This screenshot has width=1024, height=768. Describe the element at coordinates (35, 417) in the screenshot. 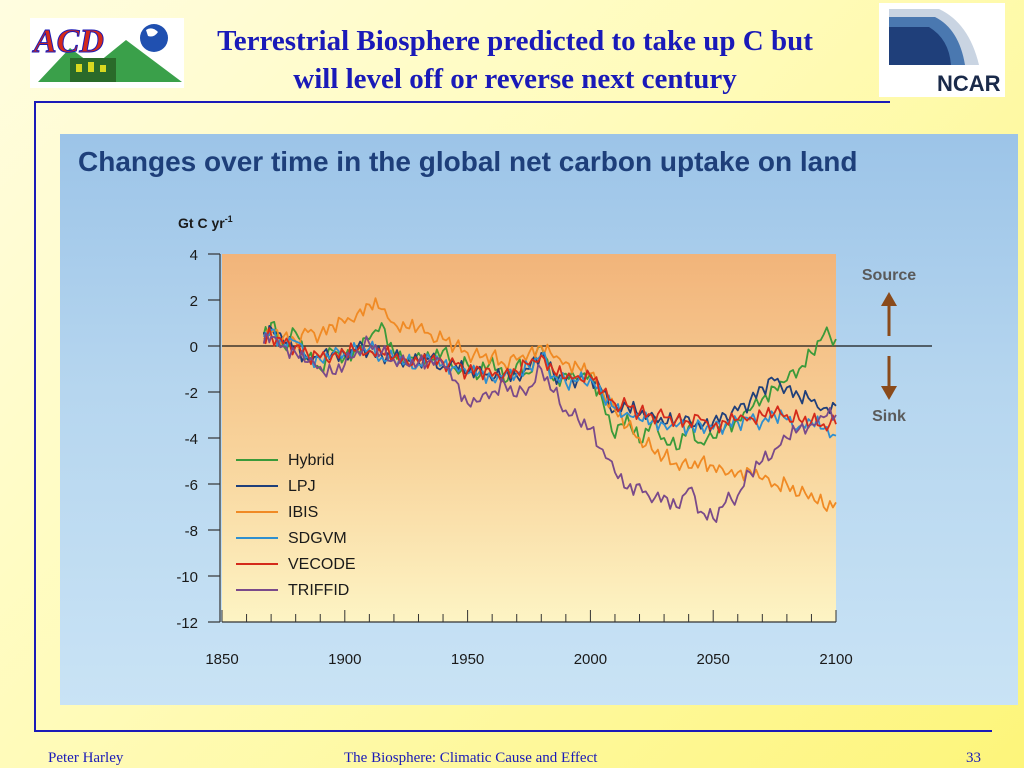

I see `frame-left-rule` at that location.